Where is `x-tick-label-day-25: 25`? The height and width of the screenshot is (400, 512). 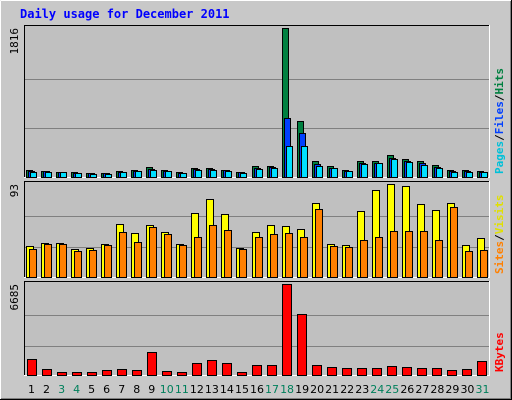 x-tick-label-day-25: 25 is located at coordinates (392, 389).